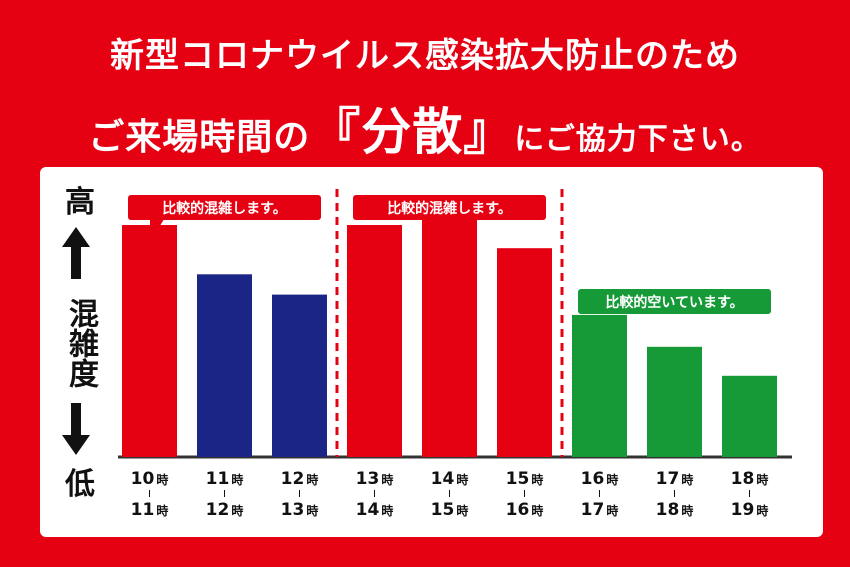 Image resolution: width=850 pixels, height=567 pixels. I want to click on tick-label-from: 13 時, so click(375, 479).